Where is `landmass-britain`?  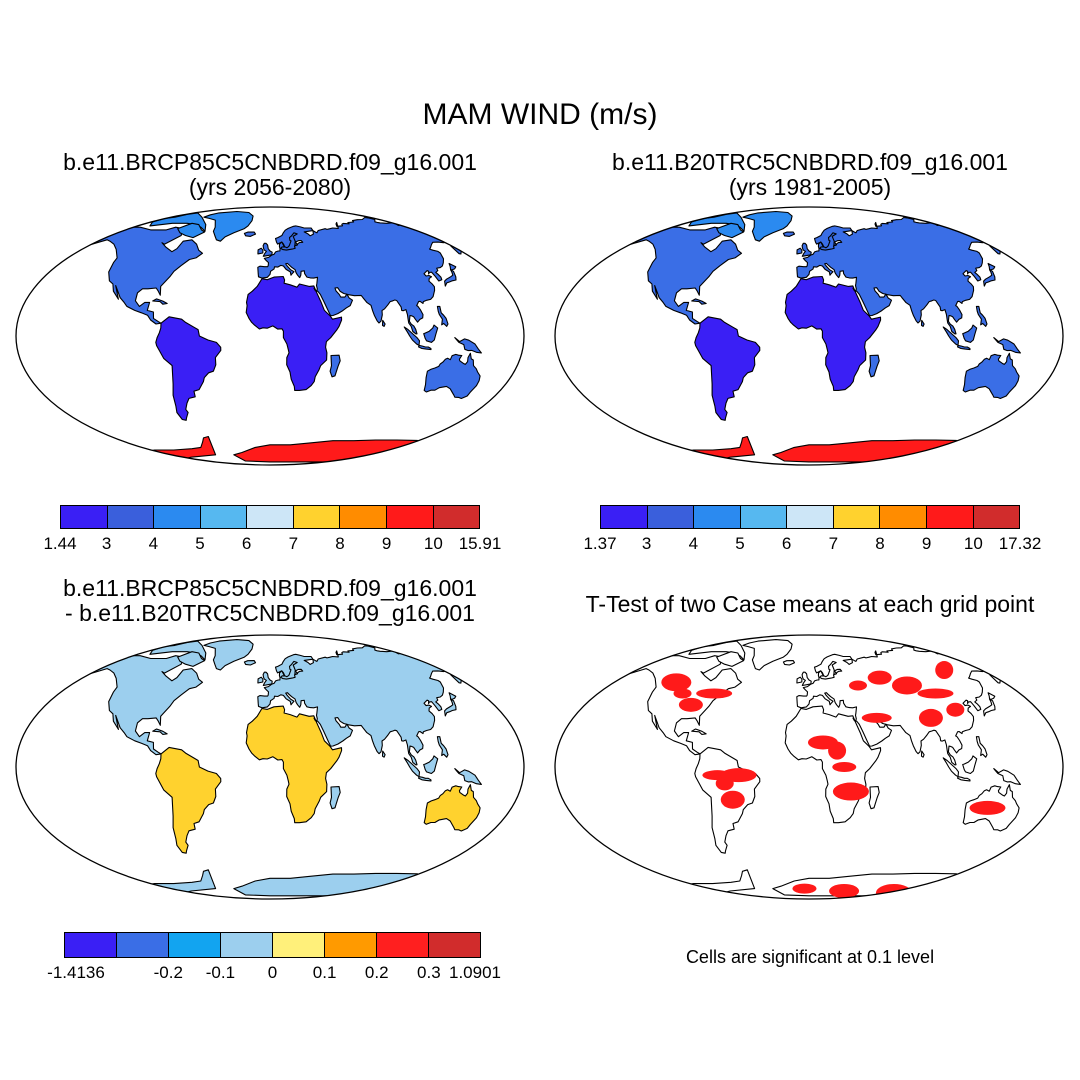 landmass-britain is located at coordinates (806, 679).